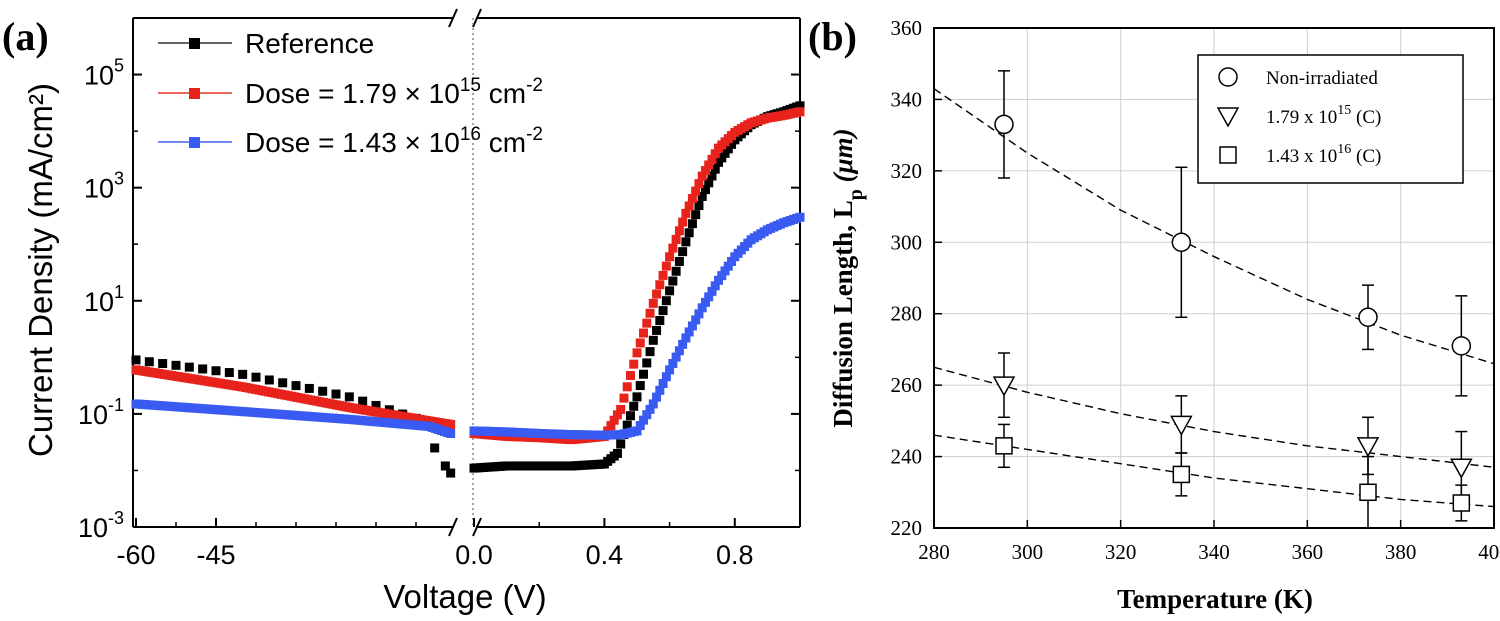 The image size is (1500, 621). I want to click on panel-b-x-tick-label: 280, so click(934, 552).